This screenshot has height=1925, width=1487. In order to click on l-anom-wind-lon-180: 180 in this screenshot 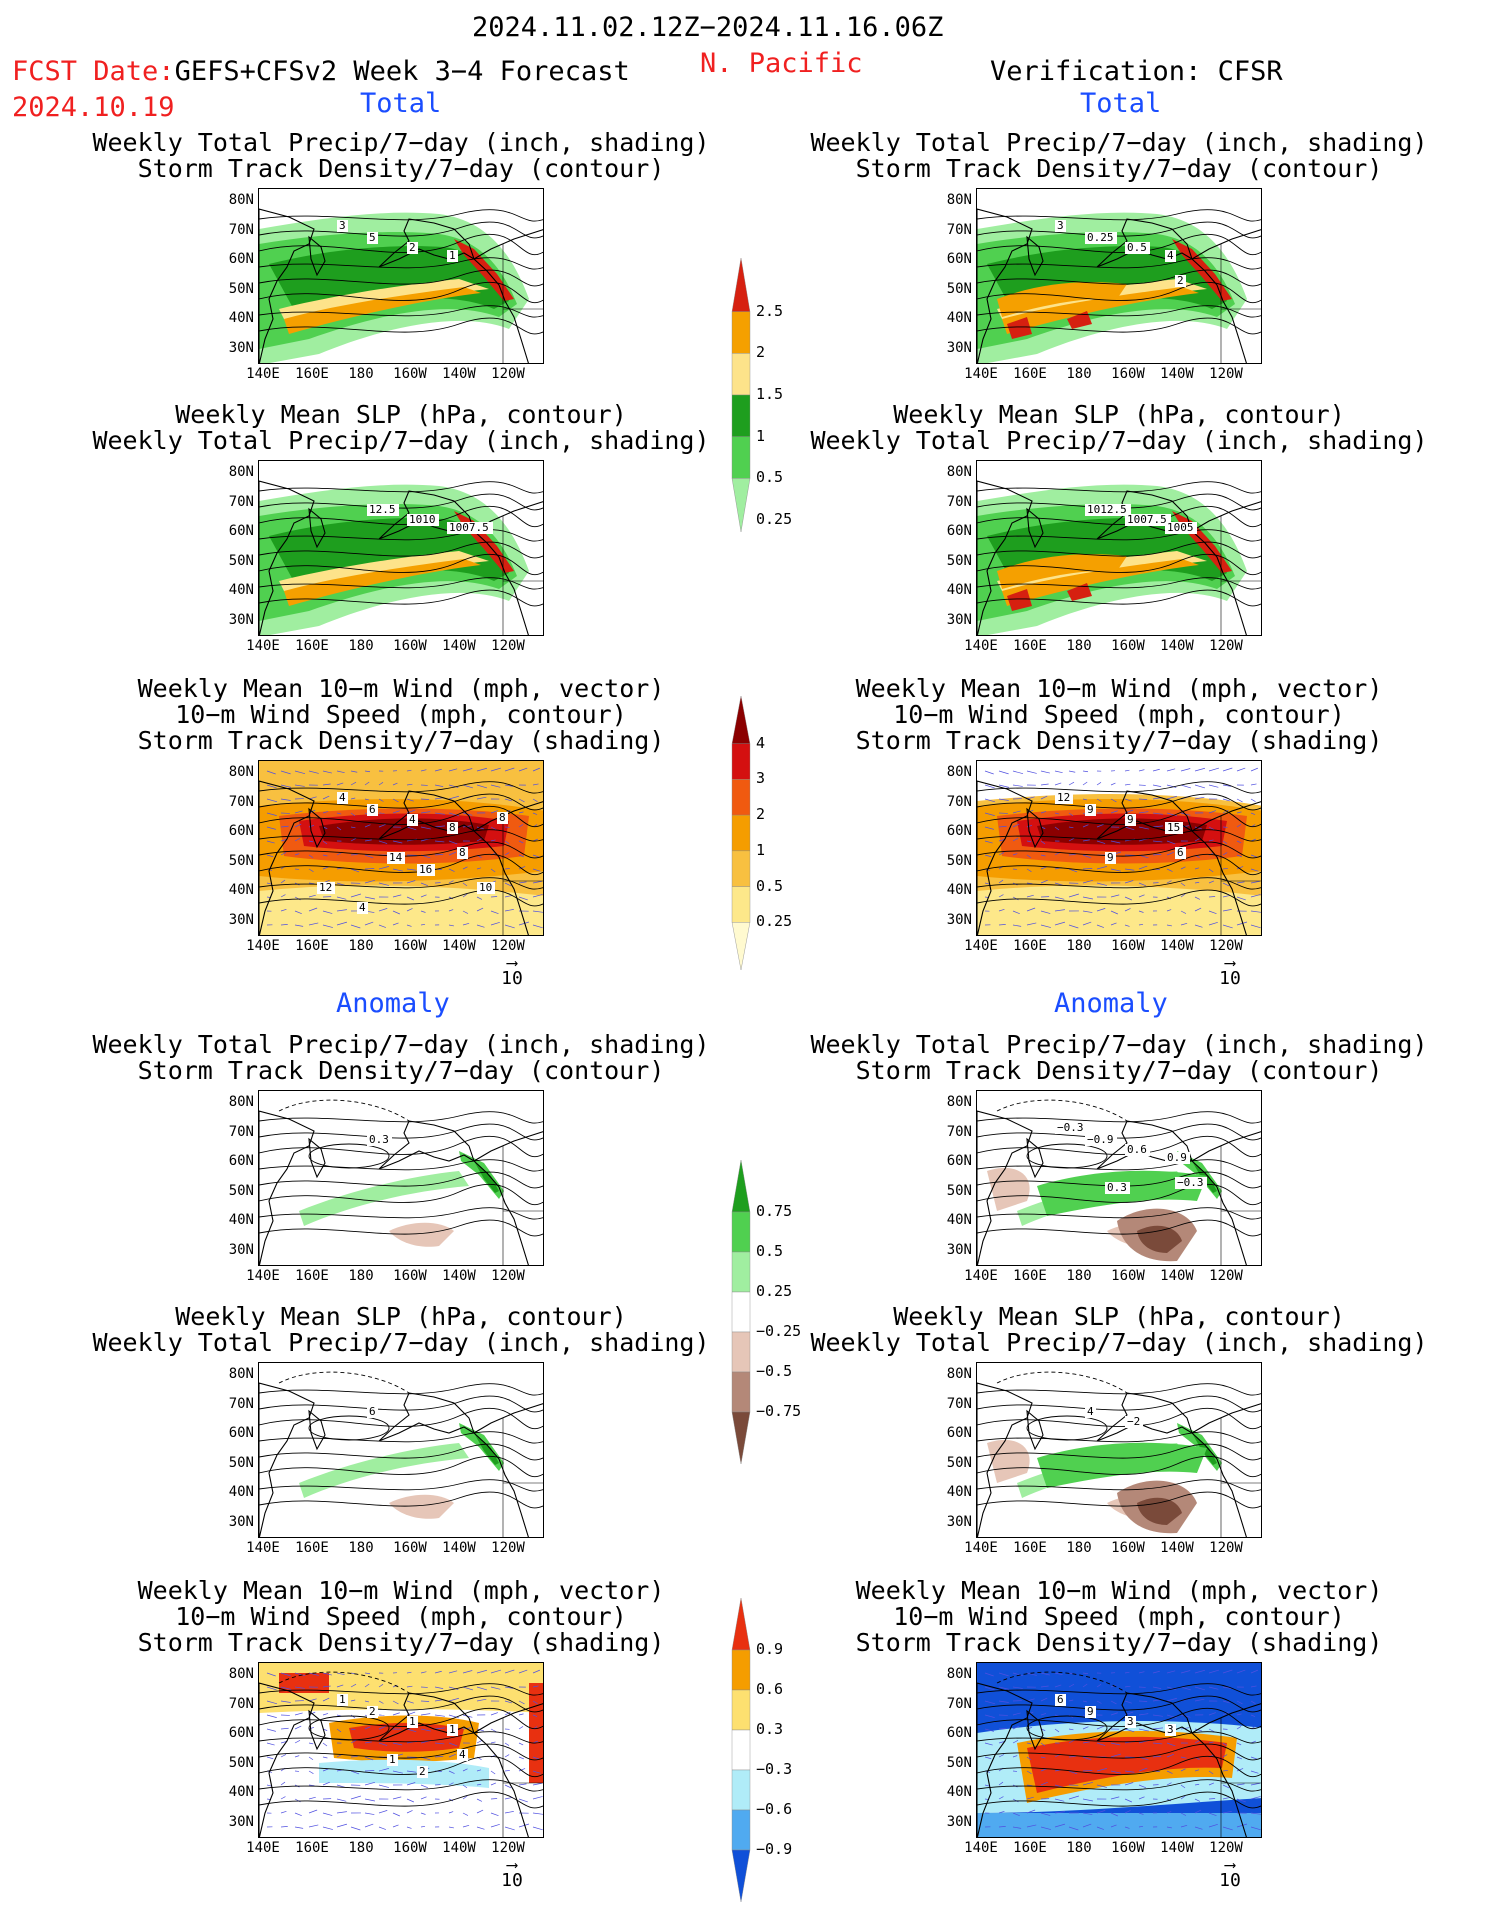, I will do `click(361, 1848)`.